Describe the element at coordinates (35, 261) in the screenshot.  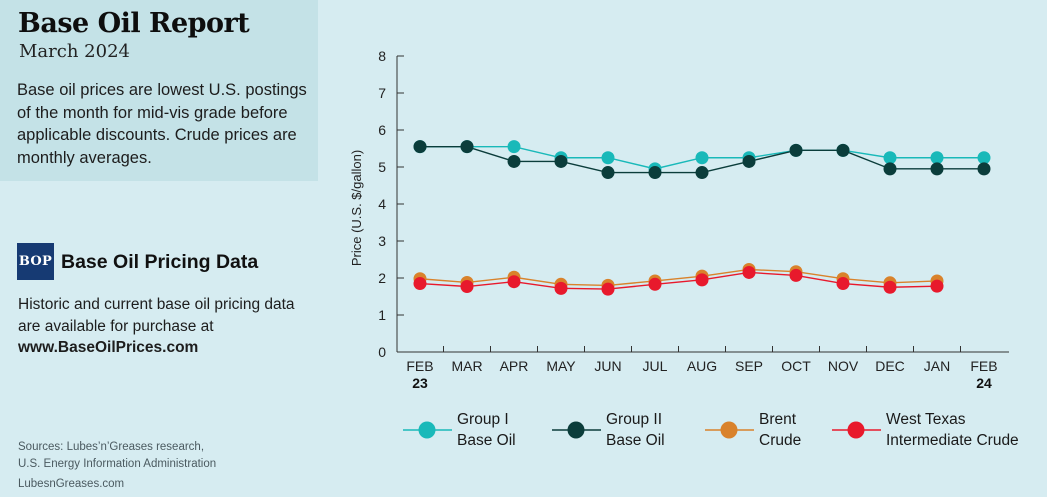
I see `bop-logo: BOP` at that location.